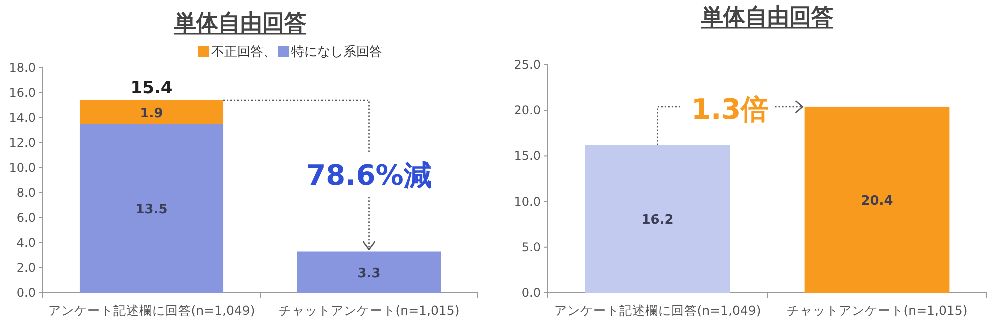  I want to click on y-tick-label: 14.0, so click(22, 118).